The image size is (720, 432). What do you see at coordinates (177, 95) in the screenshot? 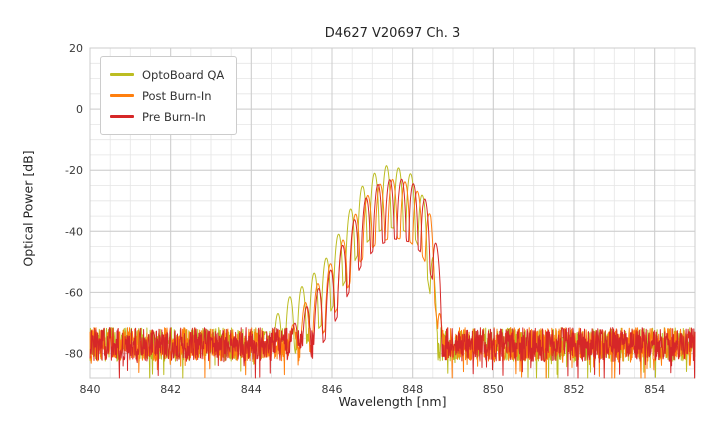
I see `legend-label-post-burn-in: Post Burn-In` at bounding box center [177, 95].